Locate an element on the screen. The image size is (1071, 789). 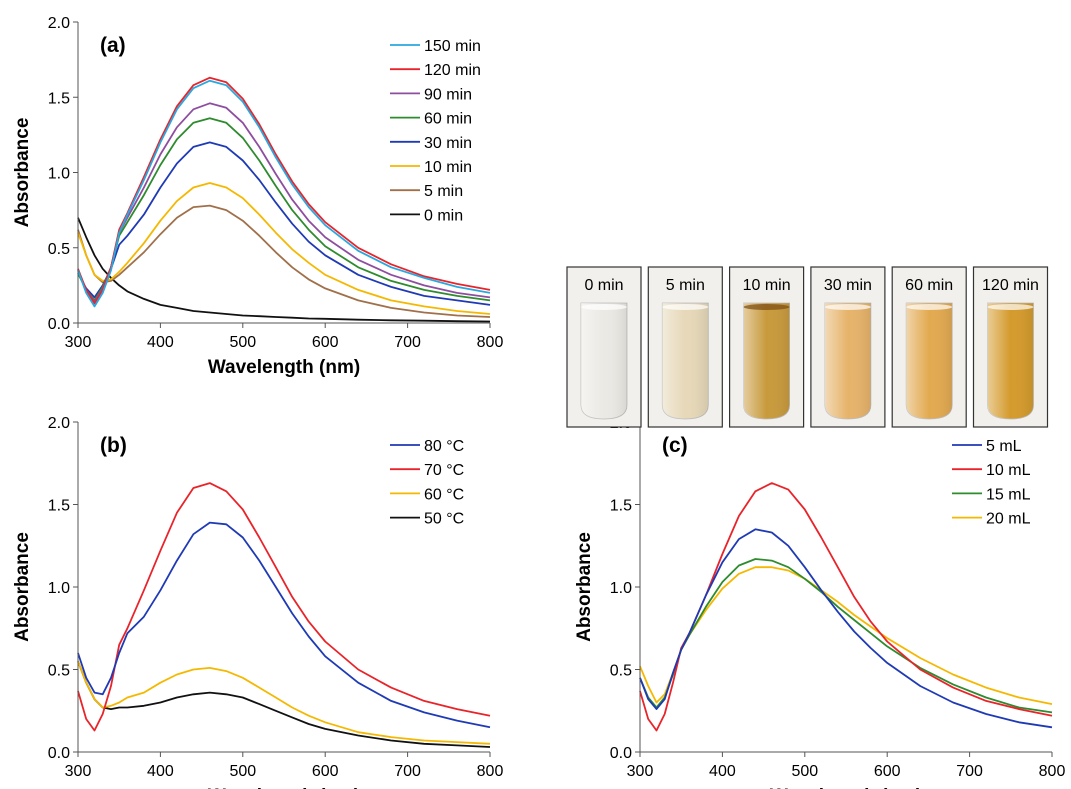
legend-label: 5 min is located at coordinates (443, 191).